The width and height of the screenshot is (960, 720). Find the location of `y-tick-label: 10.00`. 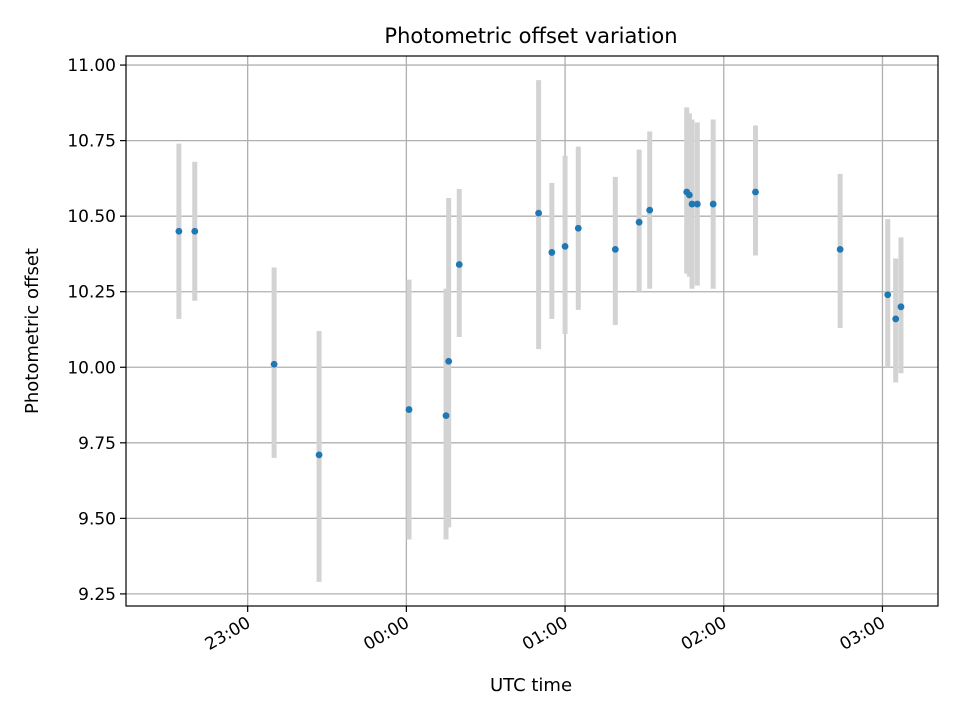

y-tick-label: 10.00 is located at coordinates (91, 368).